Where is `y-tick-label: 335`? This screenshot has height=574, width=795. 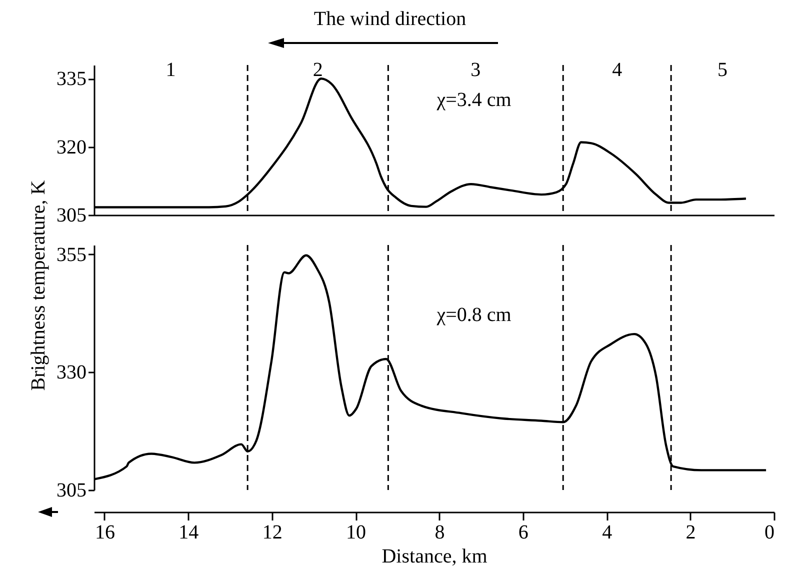
y-tick-label: 335 is located at coordinates (71, 79).